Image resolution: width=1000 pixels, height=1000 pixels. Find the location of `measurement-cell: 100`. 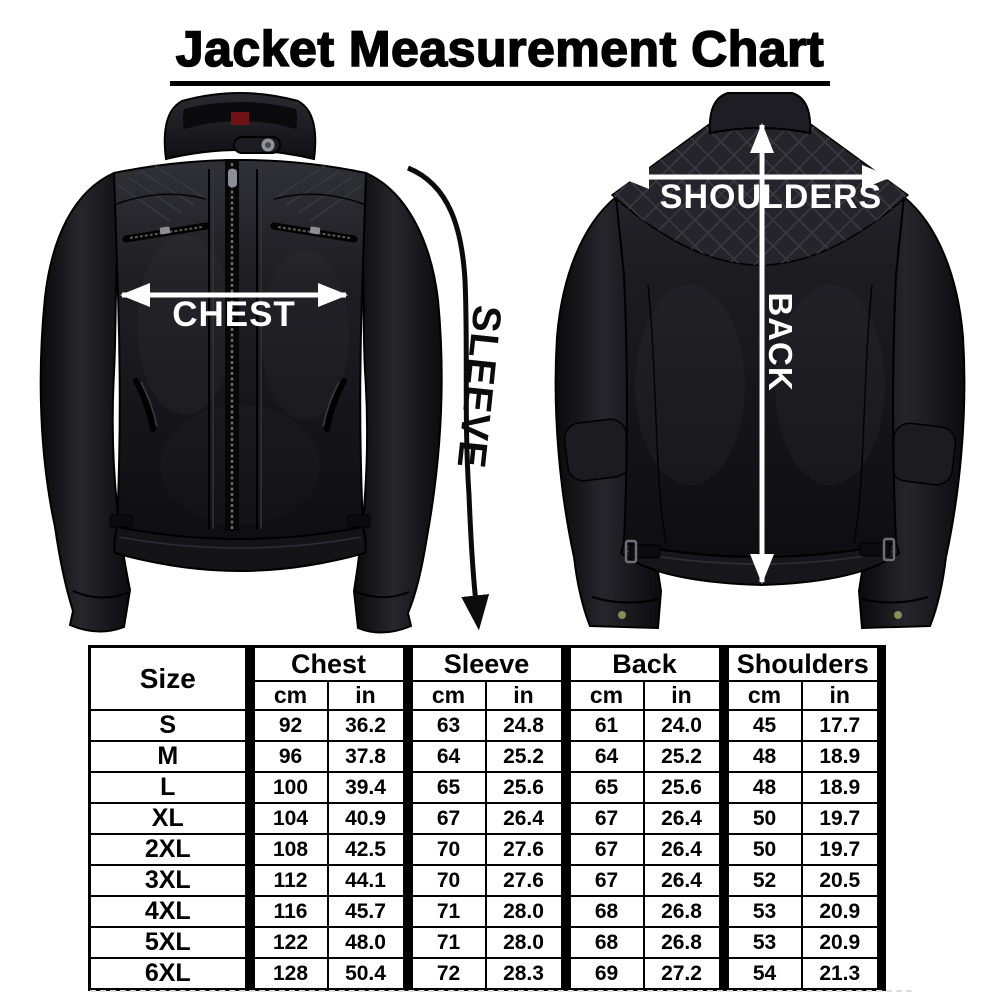

measurement-cell: 100 is located at coordinates (286, 787).